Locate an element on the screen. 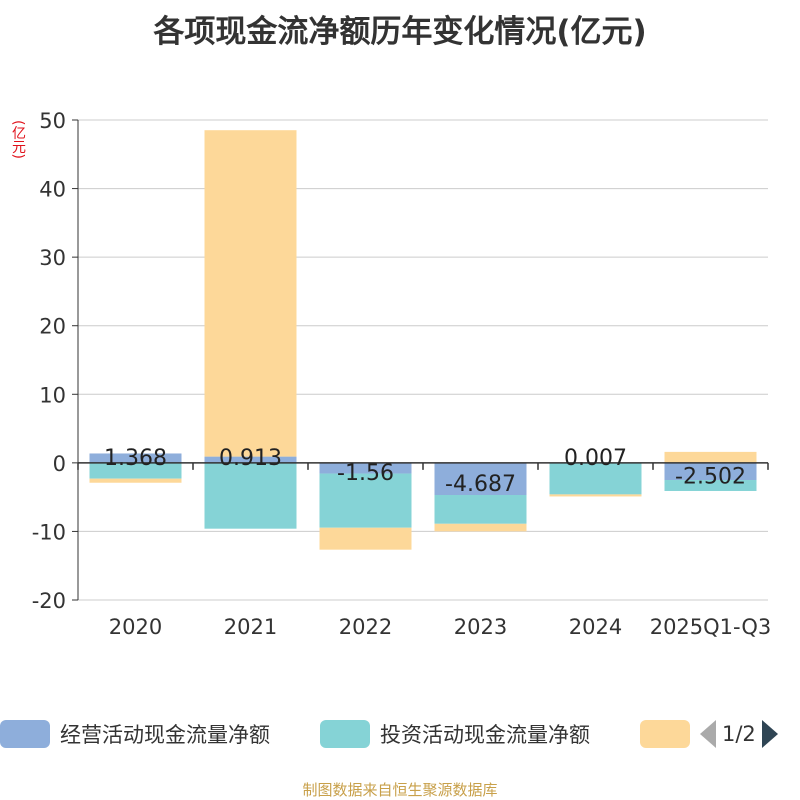 The image size is (800, 800). legend-page-indicator: 1/2 is located at coordinates (739, 734).